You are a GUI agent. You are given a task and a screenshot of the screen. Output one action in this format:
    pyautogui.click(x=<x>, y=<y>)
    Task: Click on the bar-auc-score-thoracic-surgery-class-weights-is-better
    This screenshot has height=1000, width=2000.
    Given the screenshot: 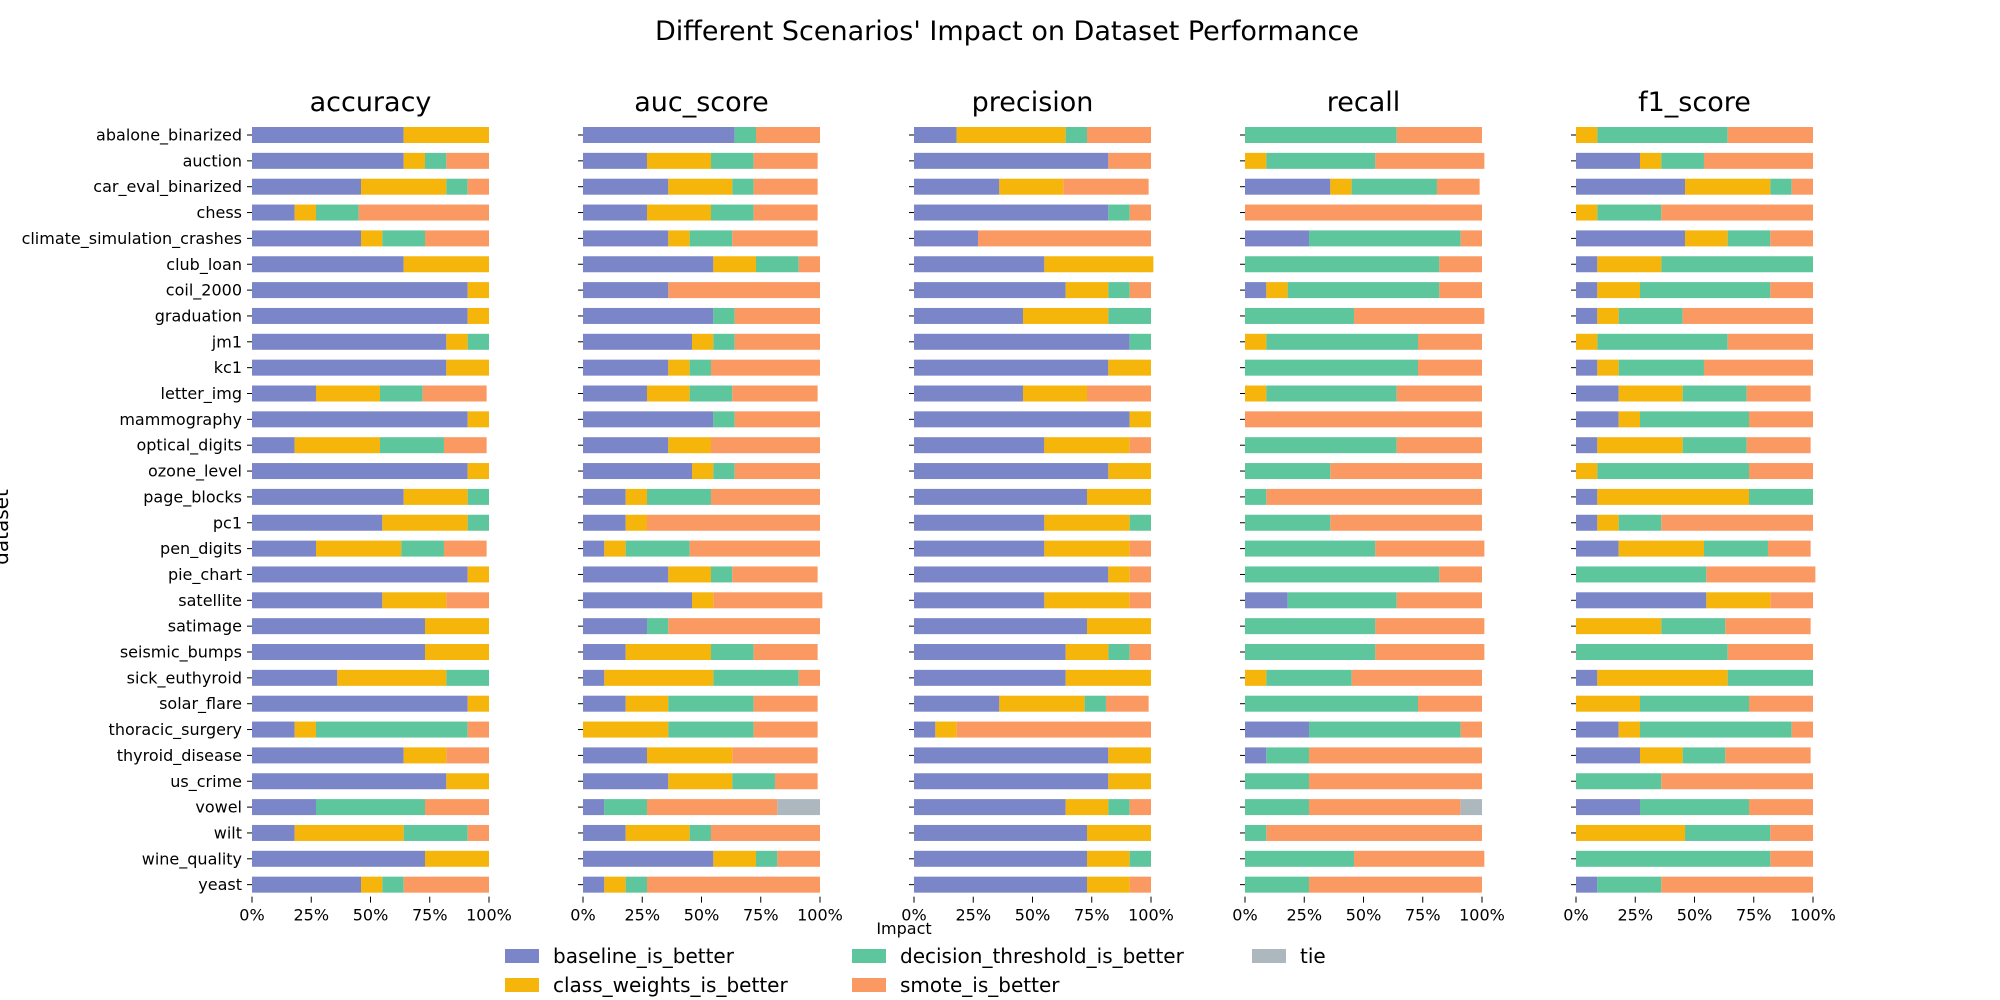 What is the action you would take?
    pyautogui.click(x=626, y=729)
    